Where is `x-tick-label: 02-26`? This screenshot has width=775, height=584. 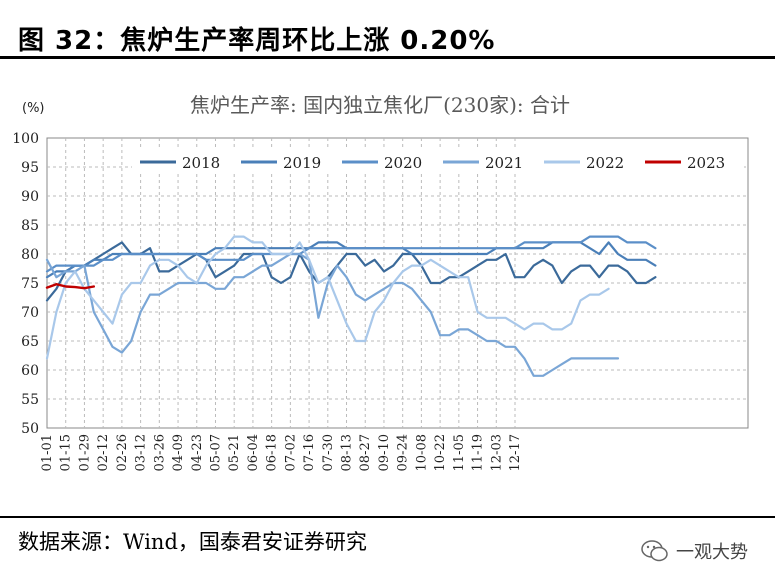 x-tick-label: 02-26 is located at coordinates (122, 452).